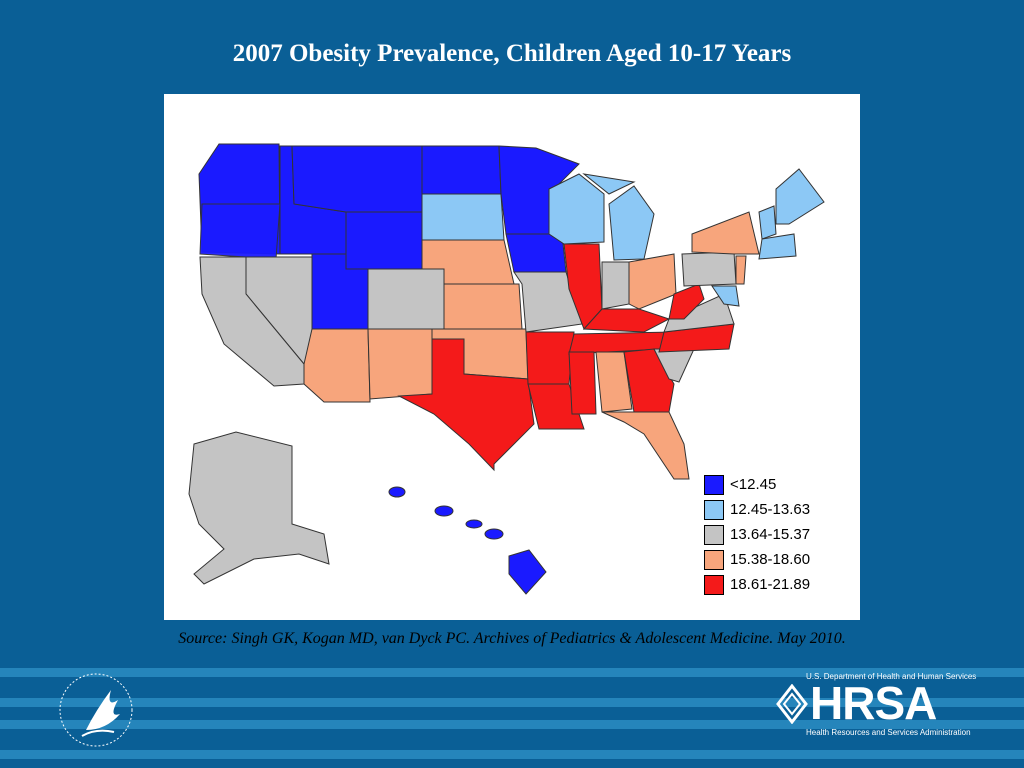  I want to click on state-kansas, so click(483, 306).